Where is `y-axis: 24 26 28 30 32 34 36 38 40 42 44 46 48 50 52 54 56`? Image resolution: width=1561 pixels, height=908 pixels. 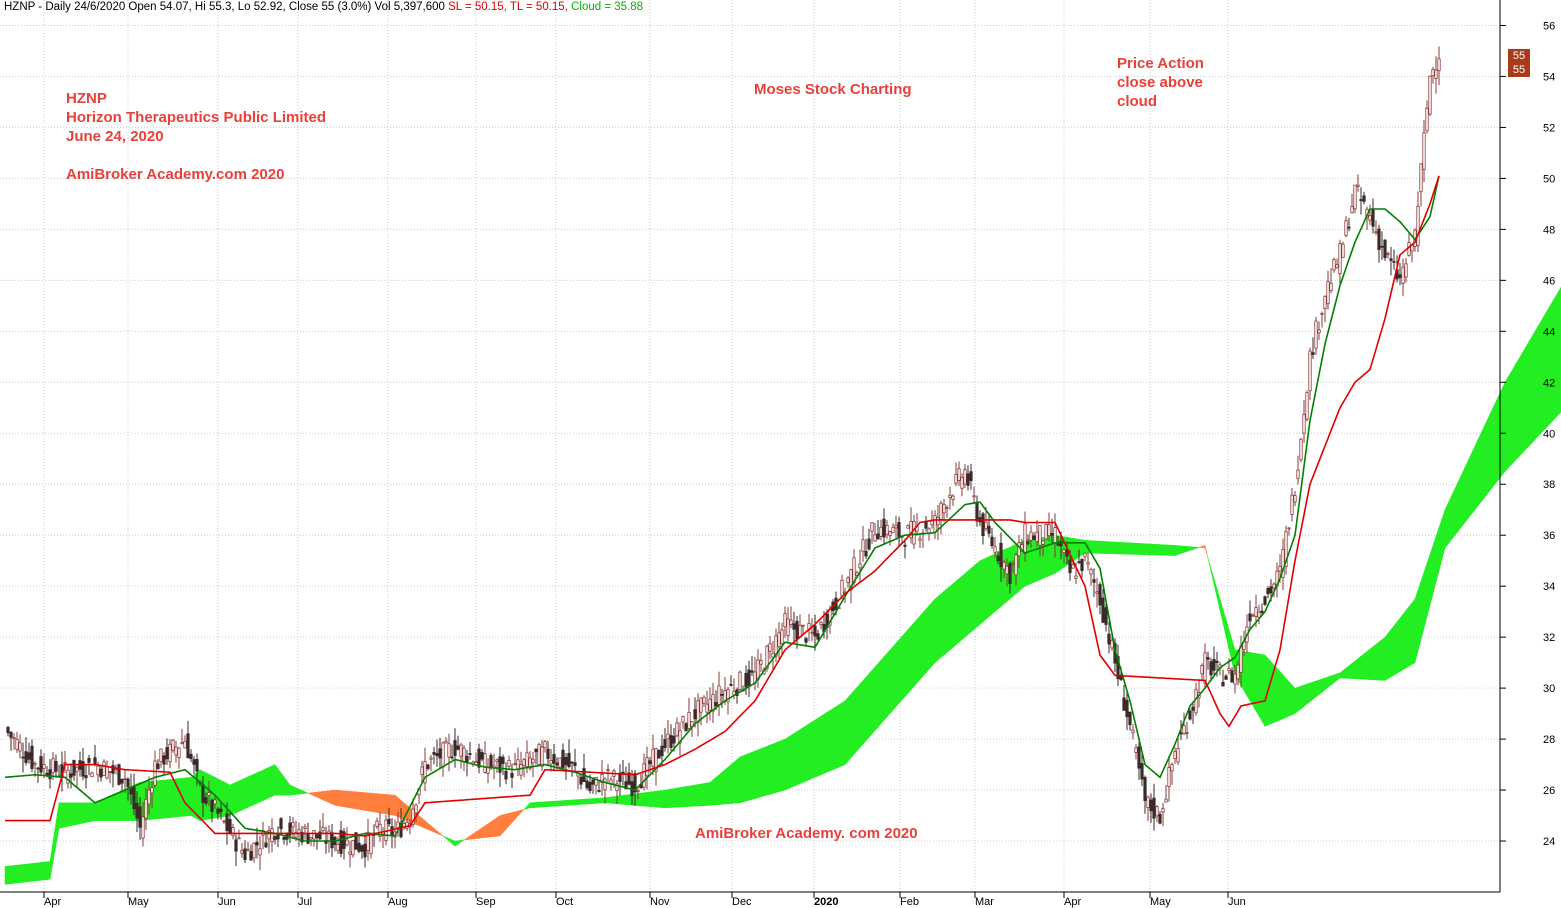 y-axis: 24 26 28 30 32 34 36 38 40 42 44 46 48 50 52 54 56 is located at coordinates (1527, 434).